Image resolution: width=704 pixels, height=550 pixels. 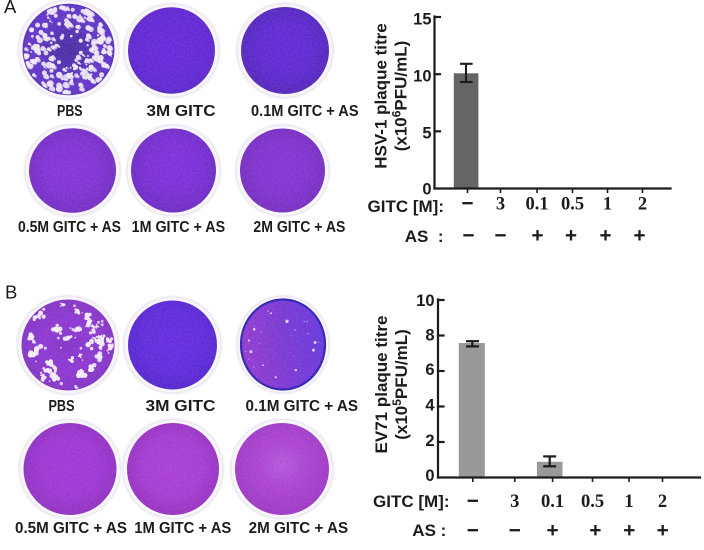 What do you see at coordinates (429, 370) in the screenshot?
I see `svg-text: 6` at bounding box center [429, 370].